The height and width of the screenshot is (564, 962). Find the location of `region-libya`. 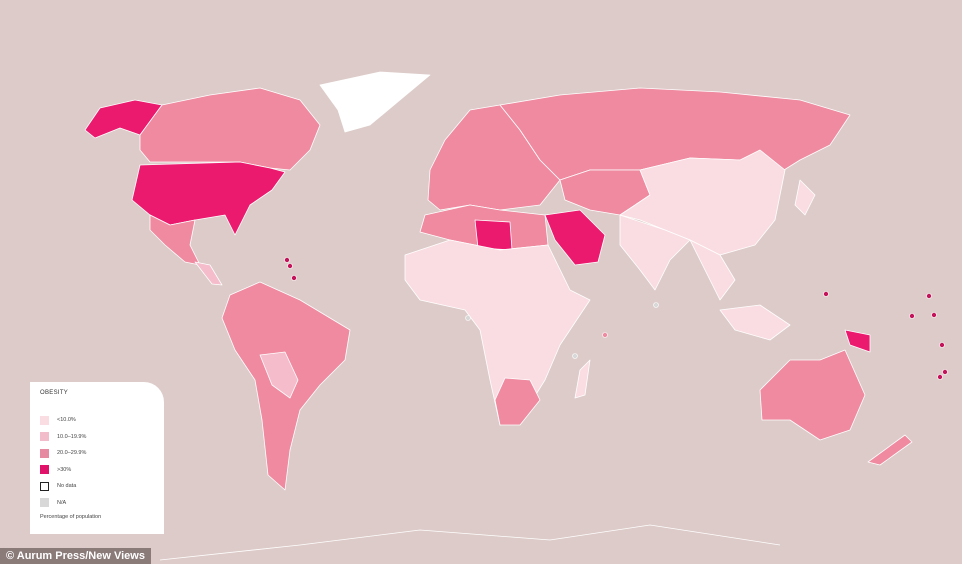

region-libya is located at coordinates (493, 235).